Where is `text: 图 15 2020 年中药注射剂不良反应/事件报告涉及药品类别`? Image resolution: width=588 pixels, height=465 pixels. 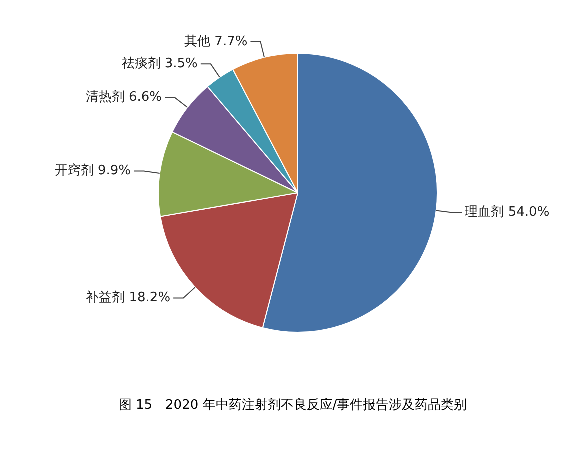 text: 图 15 2020 年中药注射剂不良反应/事件报告涉及药品类别 is located at coordinates (293, 405).